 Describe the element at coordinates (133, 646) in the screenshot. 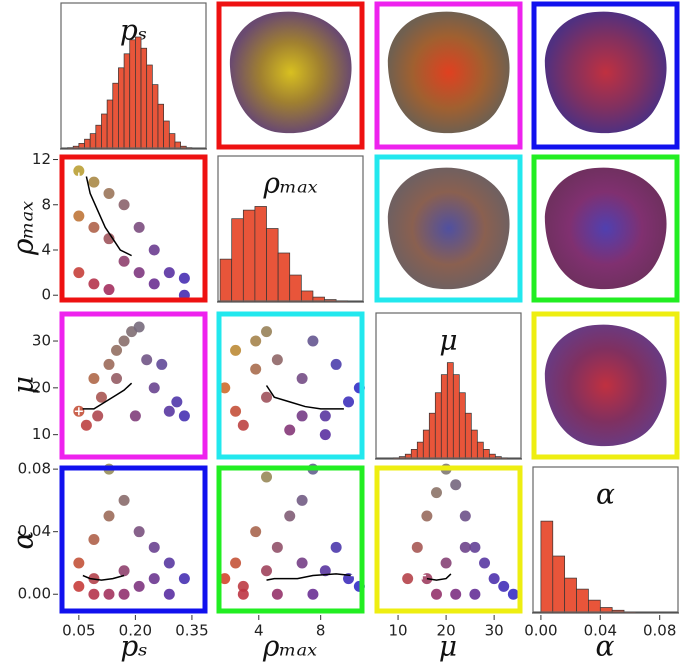

I see `x-axis-label: pₛ` at that location.